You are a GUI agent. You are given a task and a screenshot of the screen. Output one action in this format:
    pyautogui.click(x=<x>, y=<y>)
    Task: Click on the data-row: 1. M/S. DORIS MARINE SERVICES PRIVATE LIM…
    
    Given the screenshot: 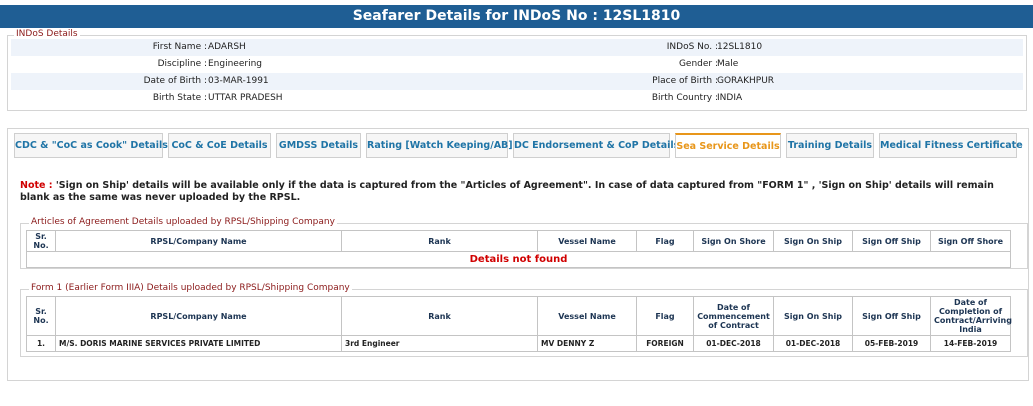 What is the action you would take?
    pyautogui.click(x=518, y=343)
    